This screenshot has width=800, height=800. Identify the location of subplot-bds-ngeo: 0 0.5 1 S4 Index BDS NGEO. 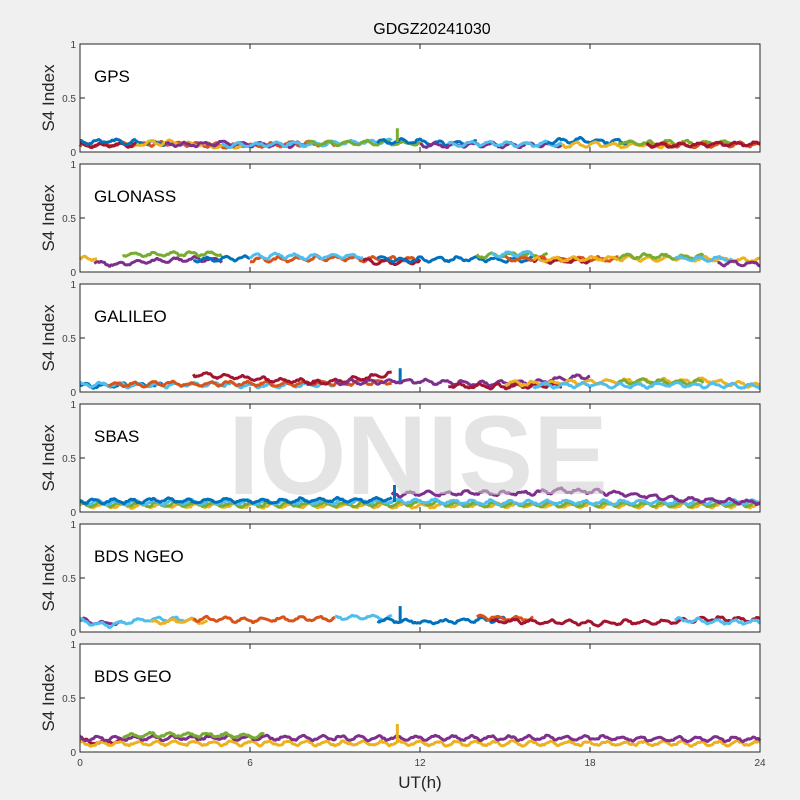
(400, 579).